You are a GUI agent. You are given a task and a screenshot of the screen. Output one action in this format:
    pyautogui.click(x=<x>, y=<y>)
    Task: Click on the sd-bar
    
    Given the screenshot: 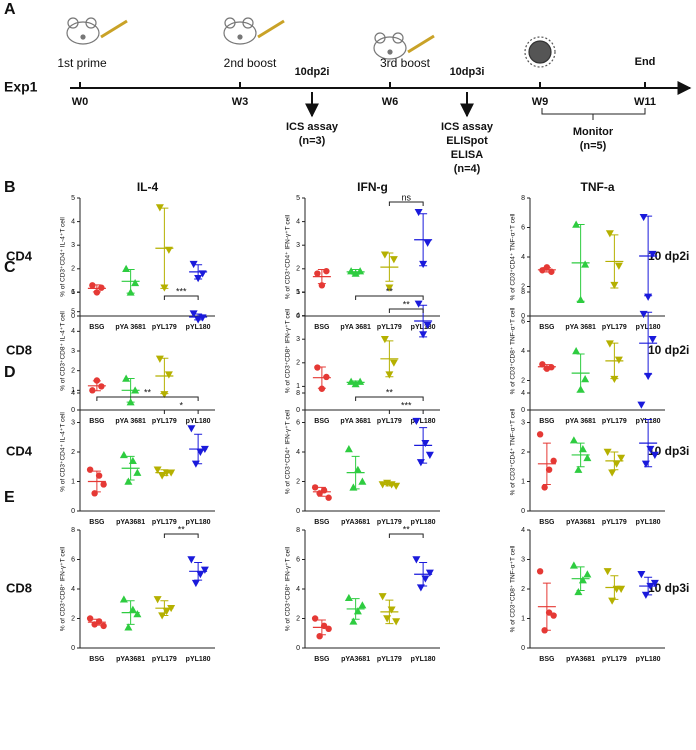 What is the action you would take?
    pyautogui.click(x=389, y=612)
    